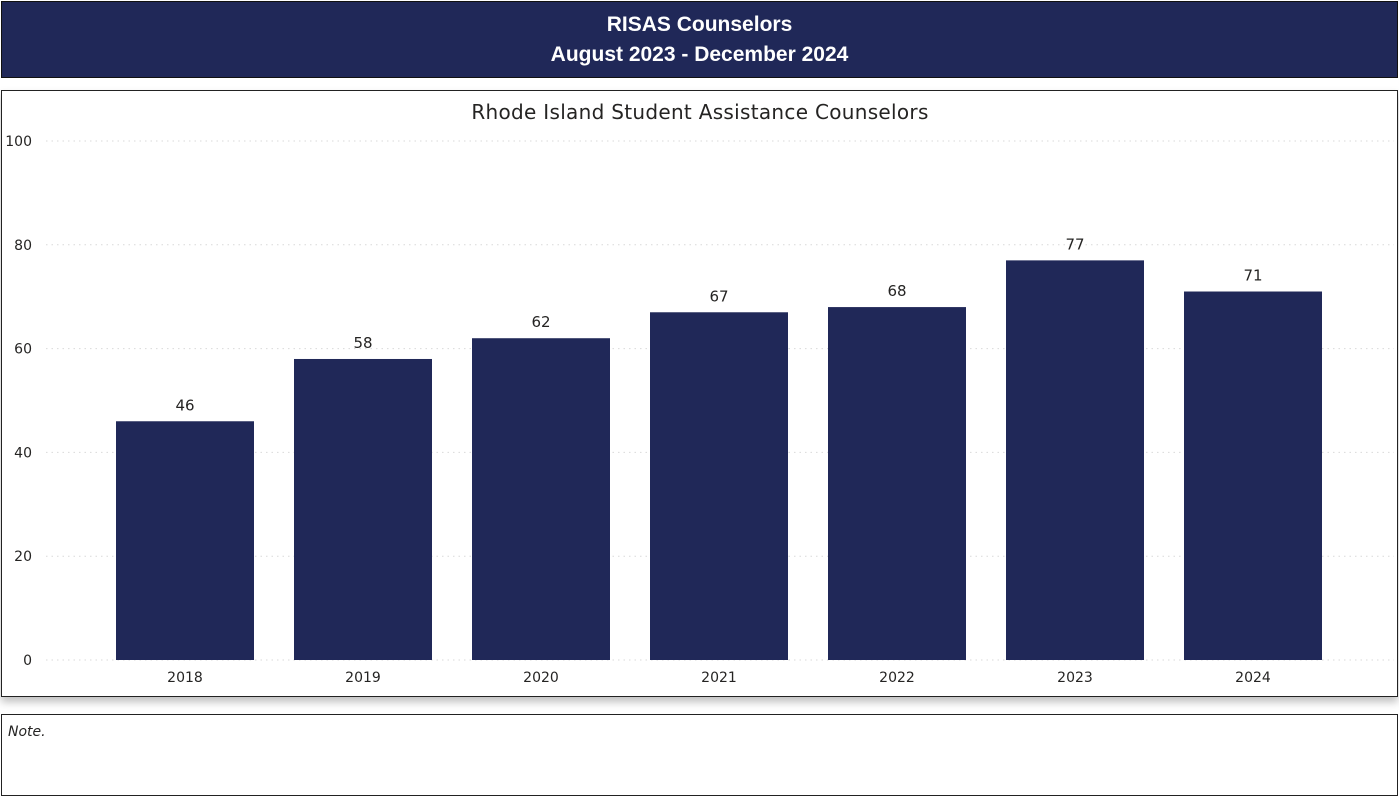 The height and width of the screenshot is (797, 1399). I want to click on x-axis-ticks: 2018 2019 2020 2021 2022 2023 2024, so click(719, 678).